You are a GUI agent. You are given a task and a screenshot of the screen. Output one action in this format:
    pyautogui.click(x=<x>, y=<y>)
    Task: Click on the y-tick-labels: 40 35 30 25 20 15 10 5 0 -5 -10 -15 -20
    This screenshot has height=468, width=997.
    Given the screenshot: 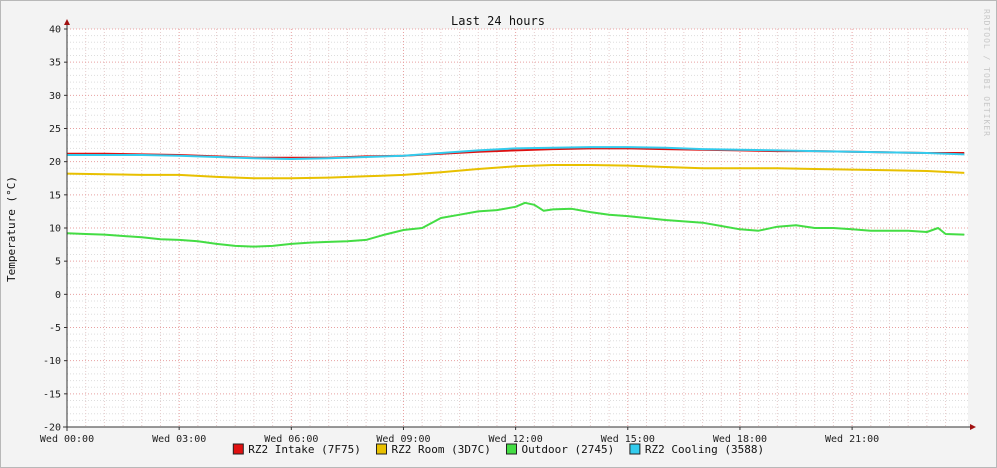 What is the action you would take?
    pyautogui.click(x=52, y=229)
    